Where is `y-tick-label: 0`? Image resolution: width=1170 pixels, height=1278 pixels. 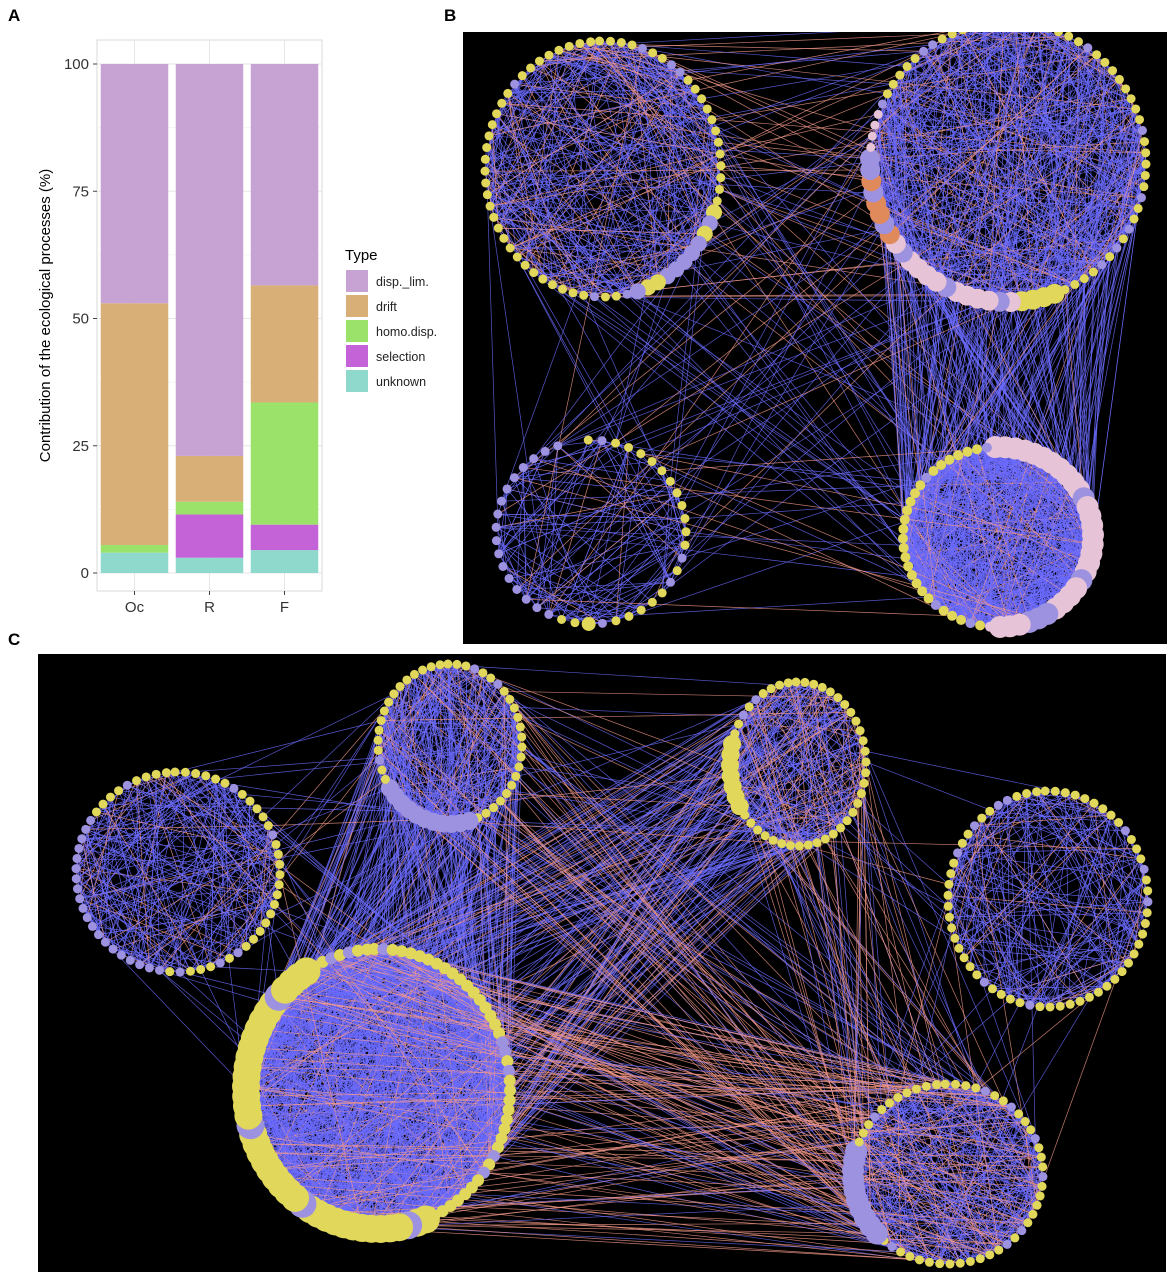 y-tick-label: 0 is located at coordinates (85, 573).